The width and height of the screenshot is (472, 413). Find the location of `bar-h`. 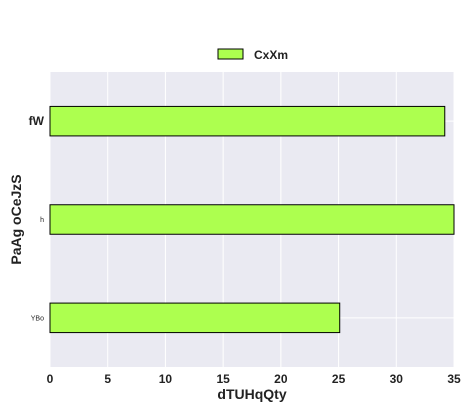

bar-h is located at coordinates (252, 219).